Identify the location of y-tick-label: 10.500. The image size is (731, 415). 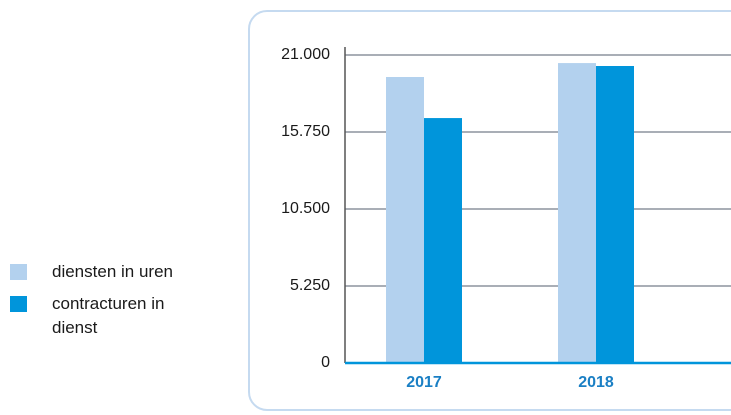
(305, 208).